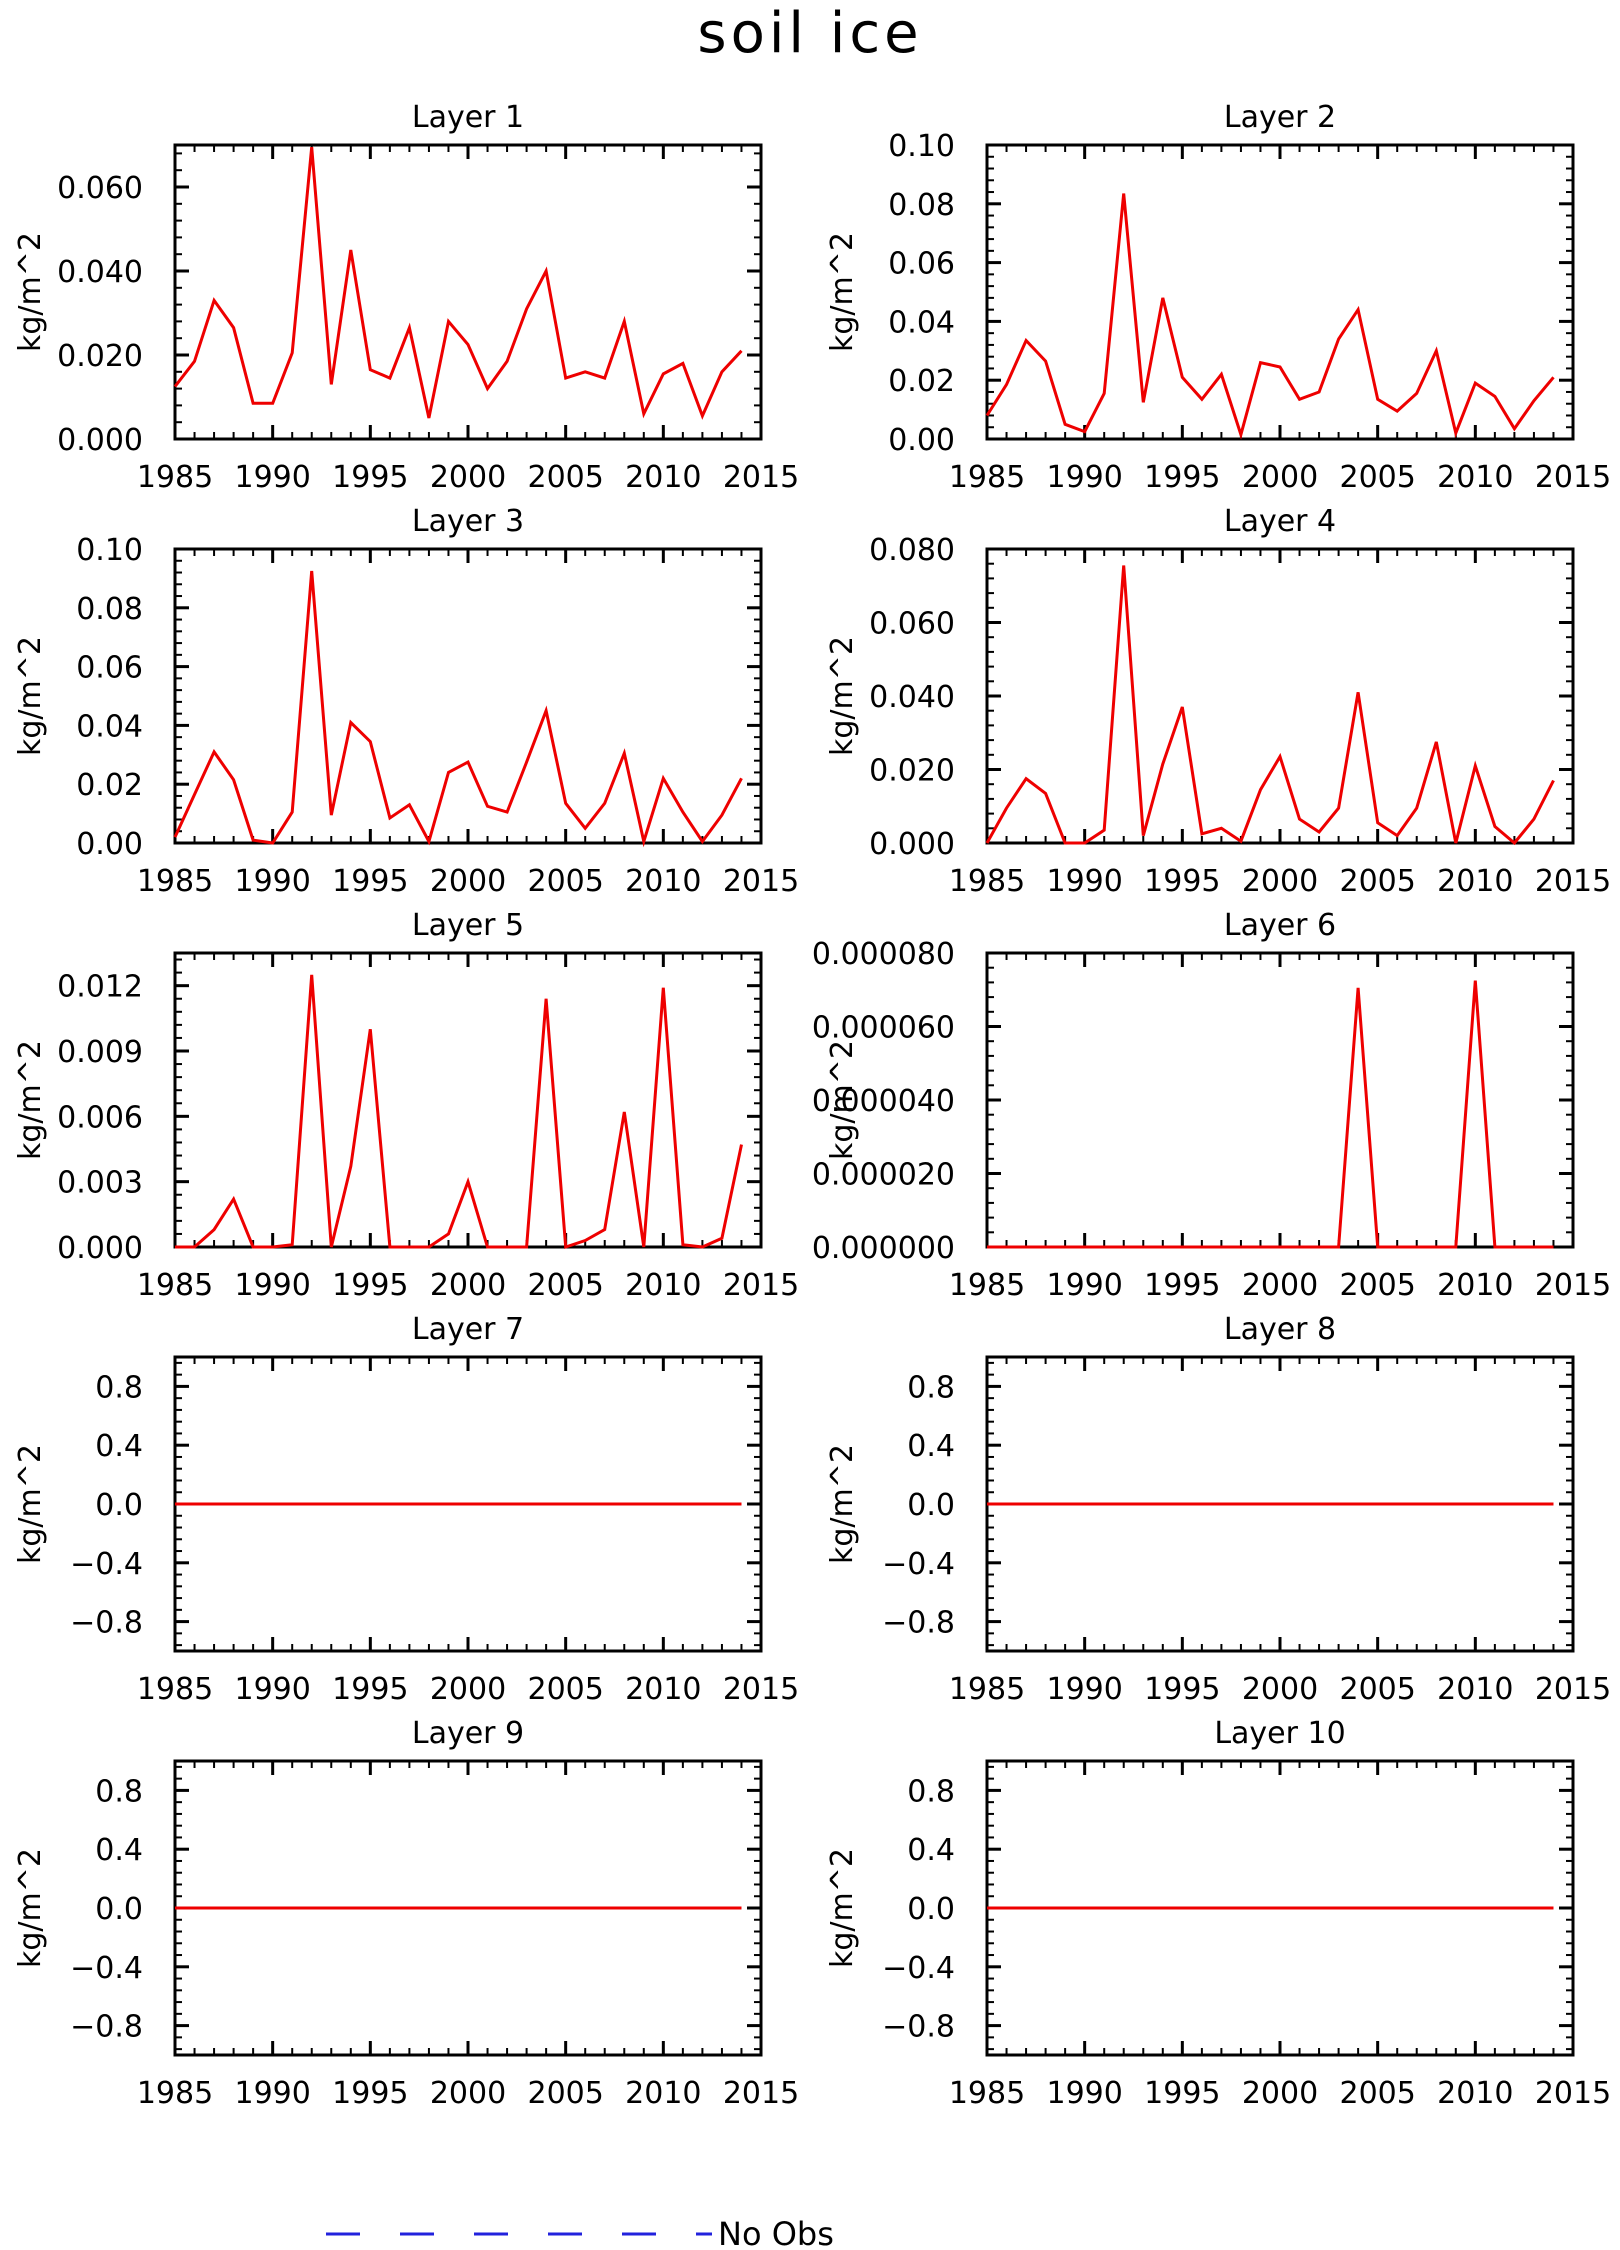 The width and height of the screenshot is (1620, 2250). Describe the element at coordinates (100, 272) in the screenshot. I see `y-tick-label: 0.040` at that location.